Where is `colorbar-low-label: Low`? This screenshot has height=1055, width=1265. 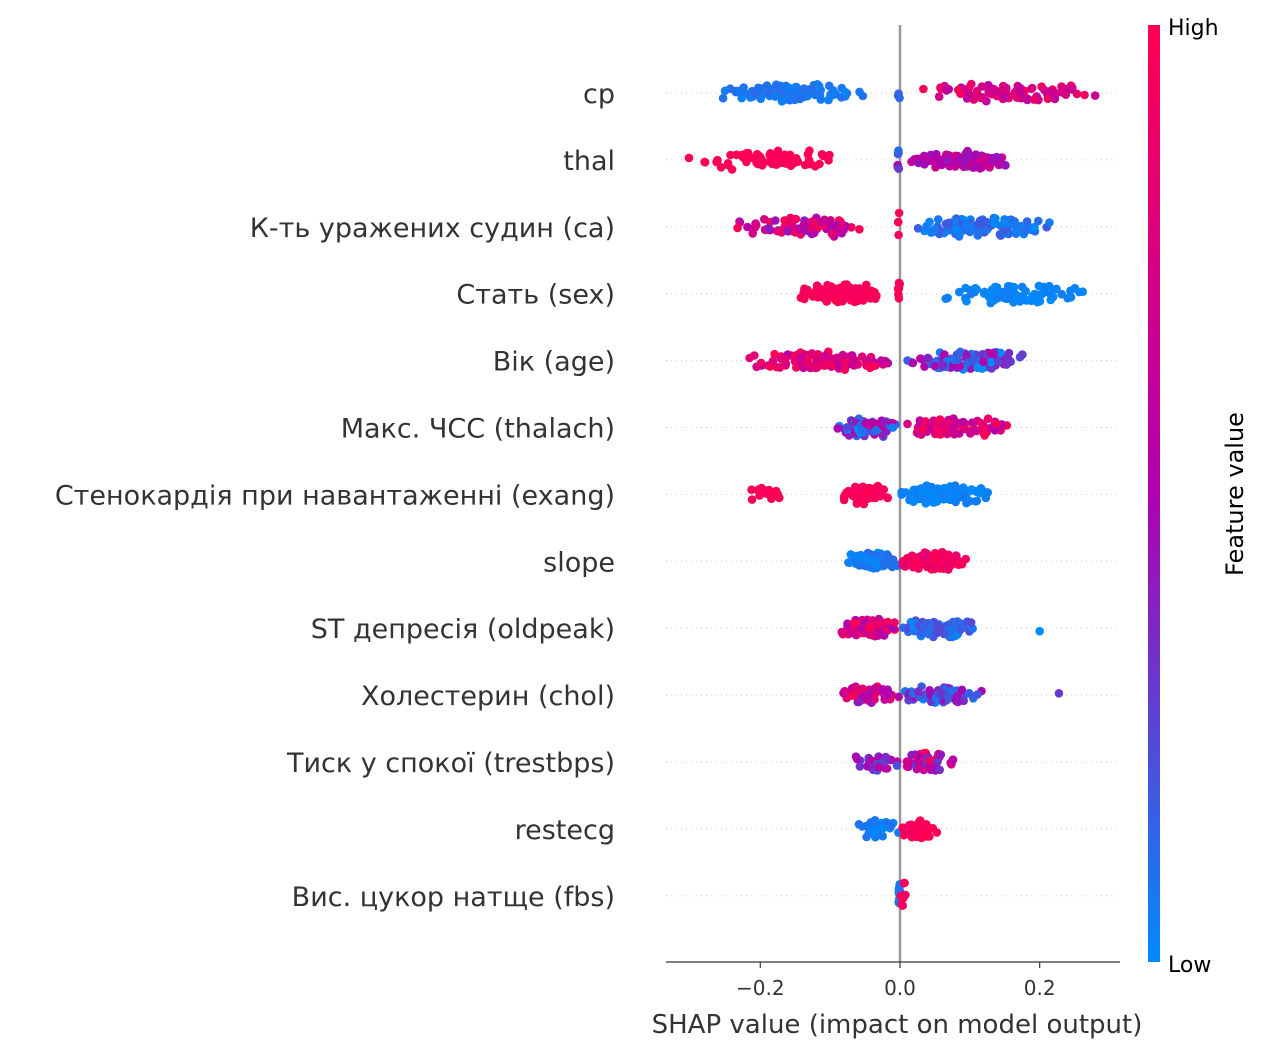
colorbar-low-label: Low is located at coordinates (1189, 965).